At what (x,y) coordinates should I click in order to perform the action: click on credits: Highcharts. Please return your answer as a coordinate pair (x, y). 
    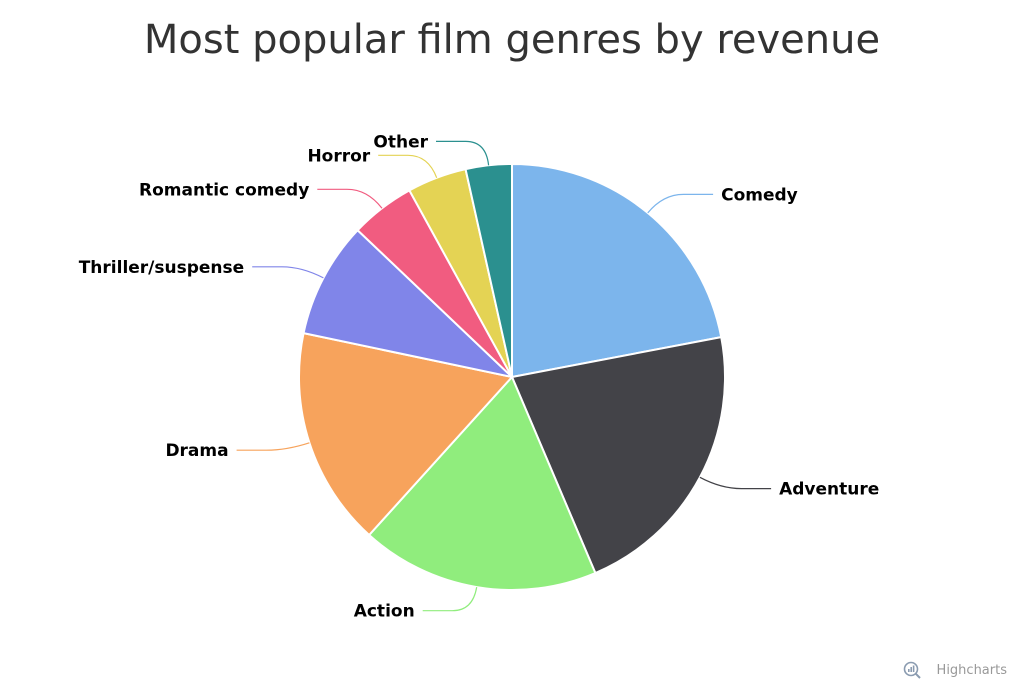
    Looking at the image, I should click on (955, 670).